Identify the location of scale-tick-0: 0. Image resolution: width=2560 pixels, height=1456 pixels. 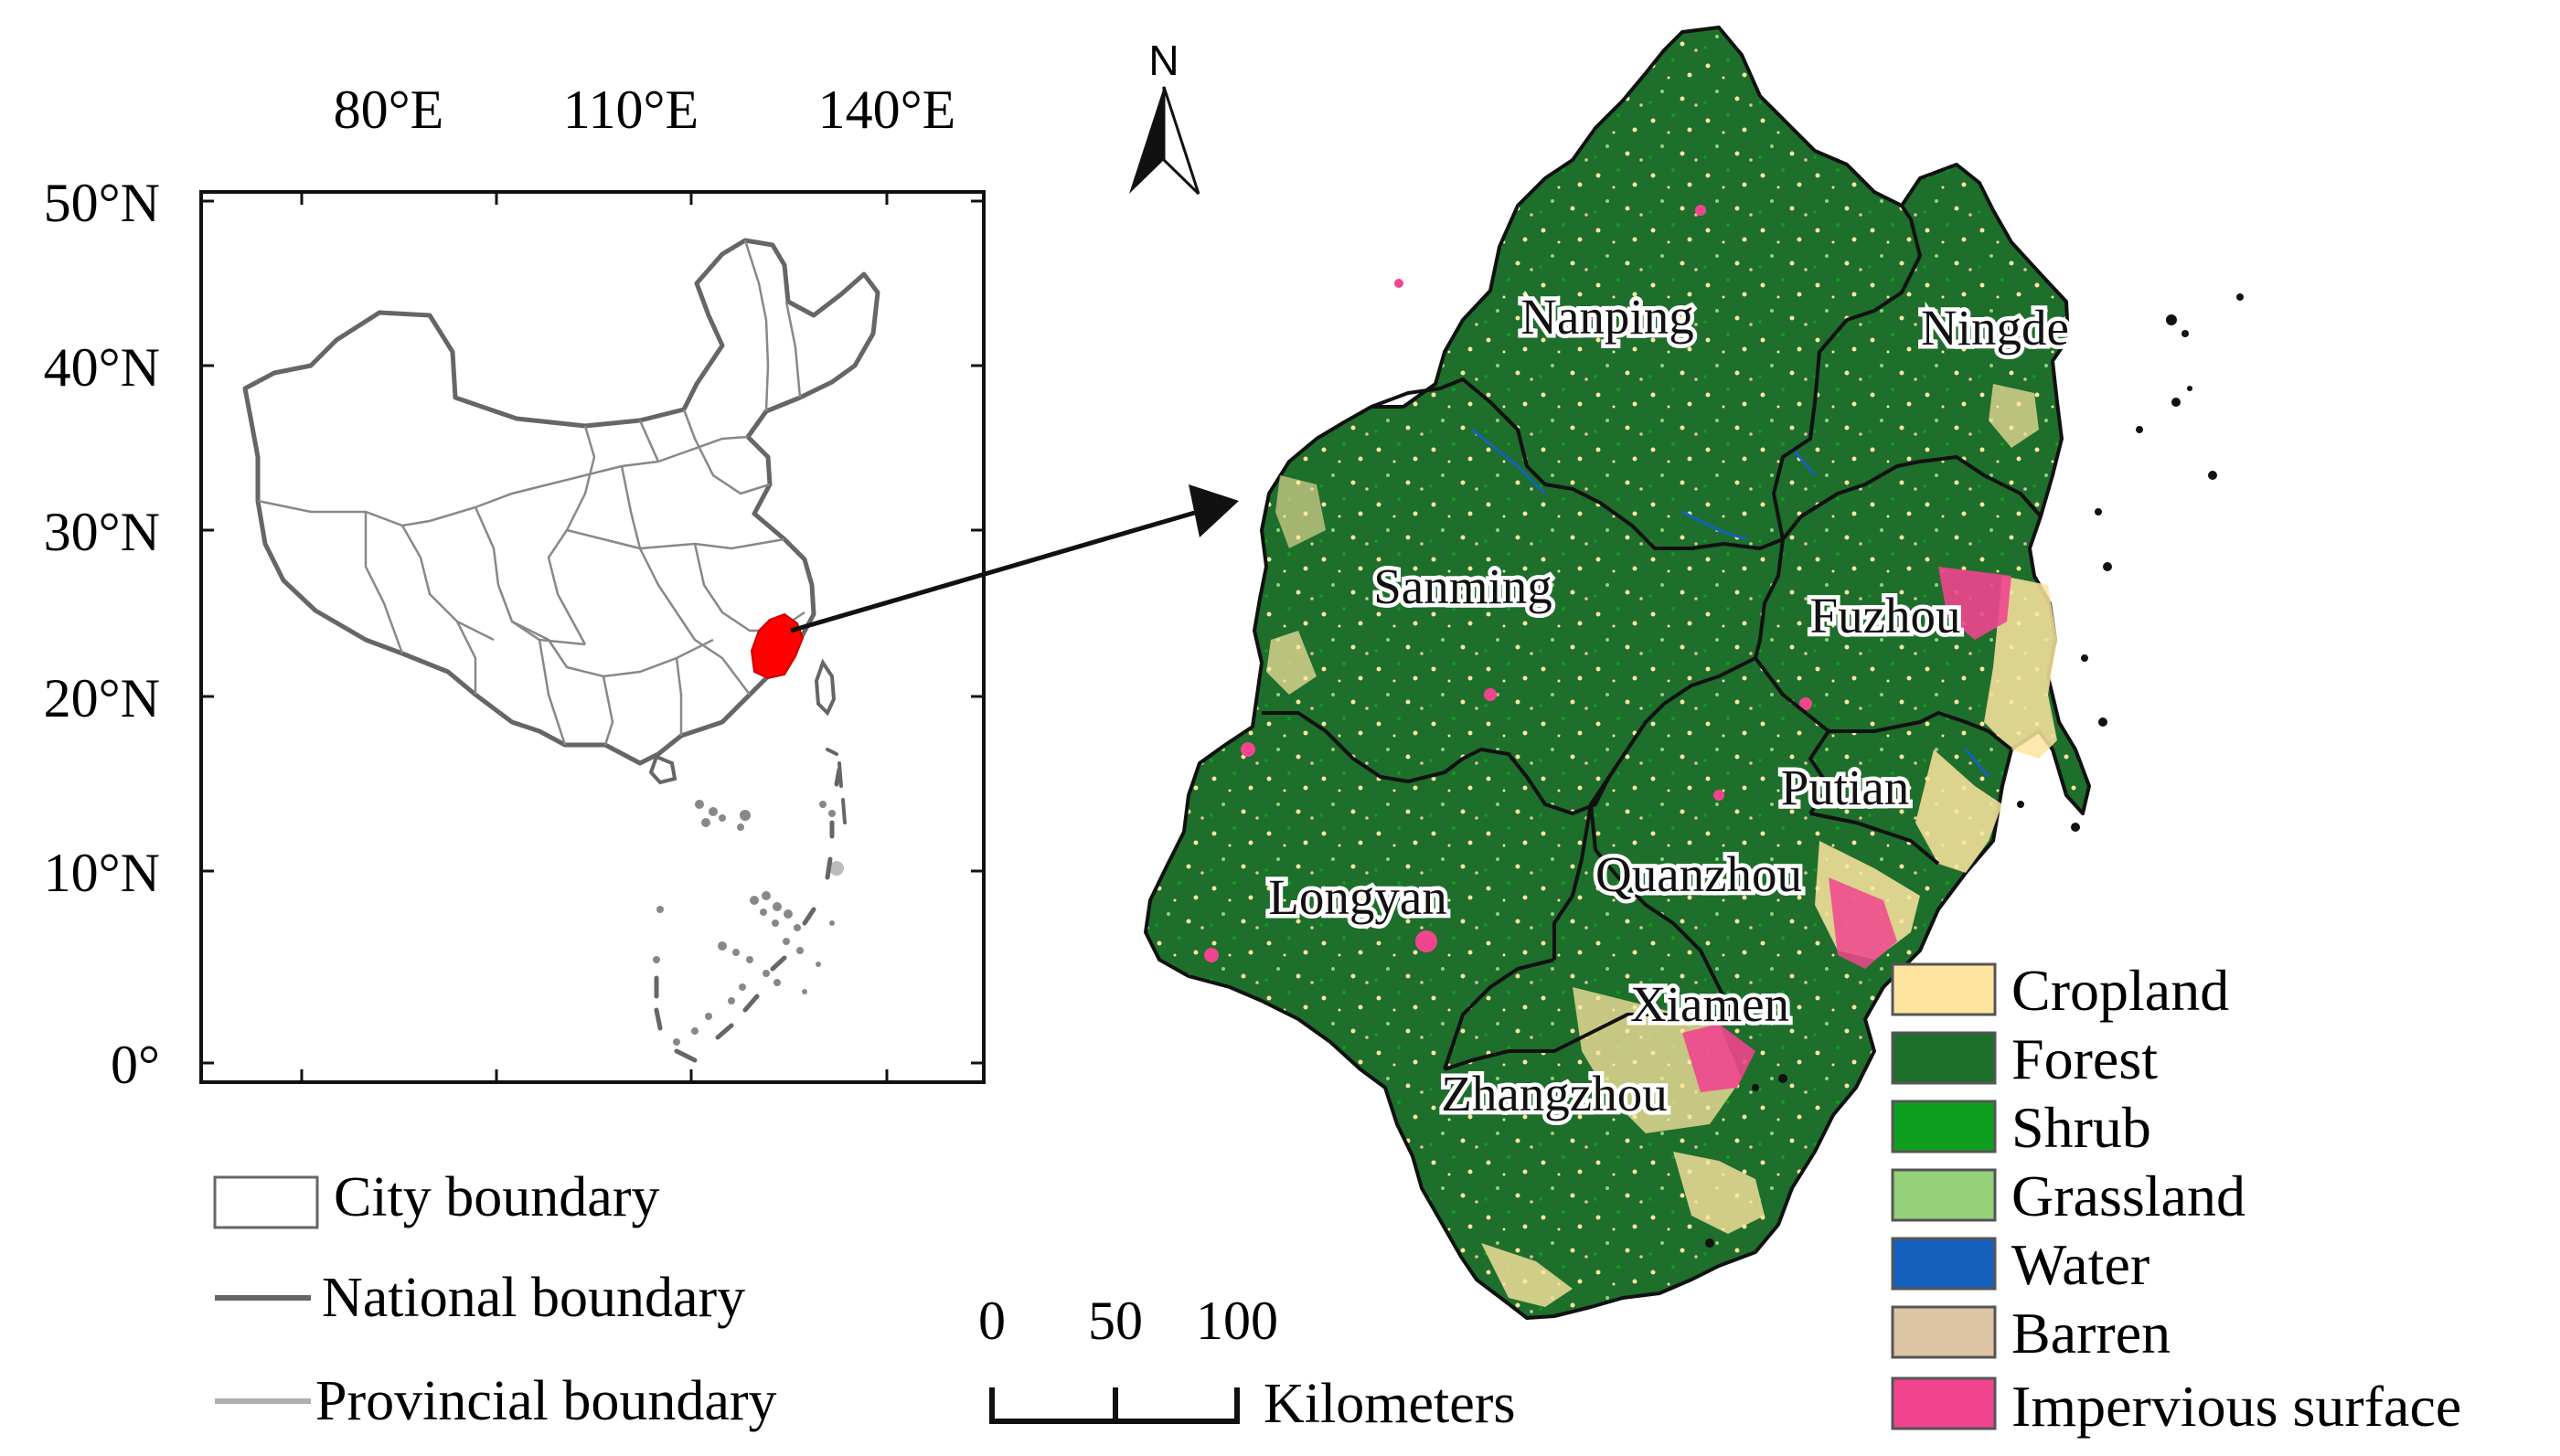
(992, 1321).